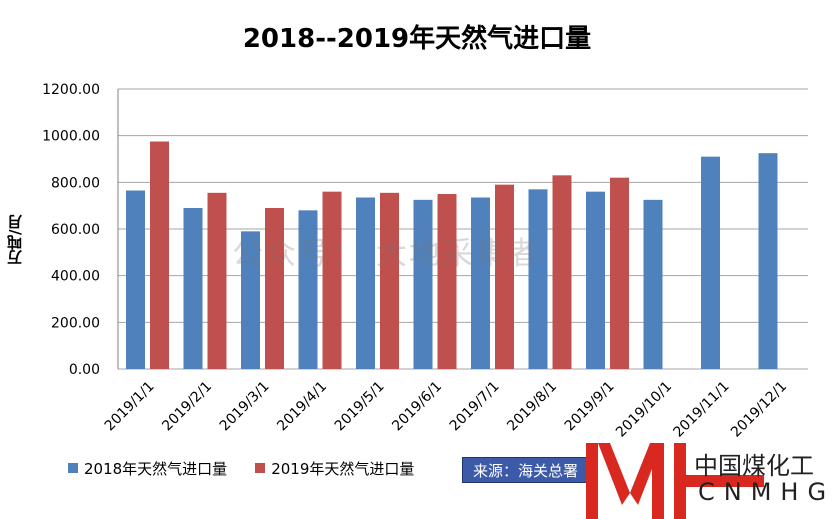 This screenshot has height=519, width=834. I want to click on logo-text-cn: 中国煤化工, so click(754, 466).